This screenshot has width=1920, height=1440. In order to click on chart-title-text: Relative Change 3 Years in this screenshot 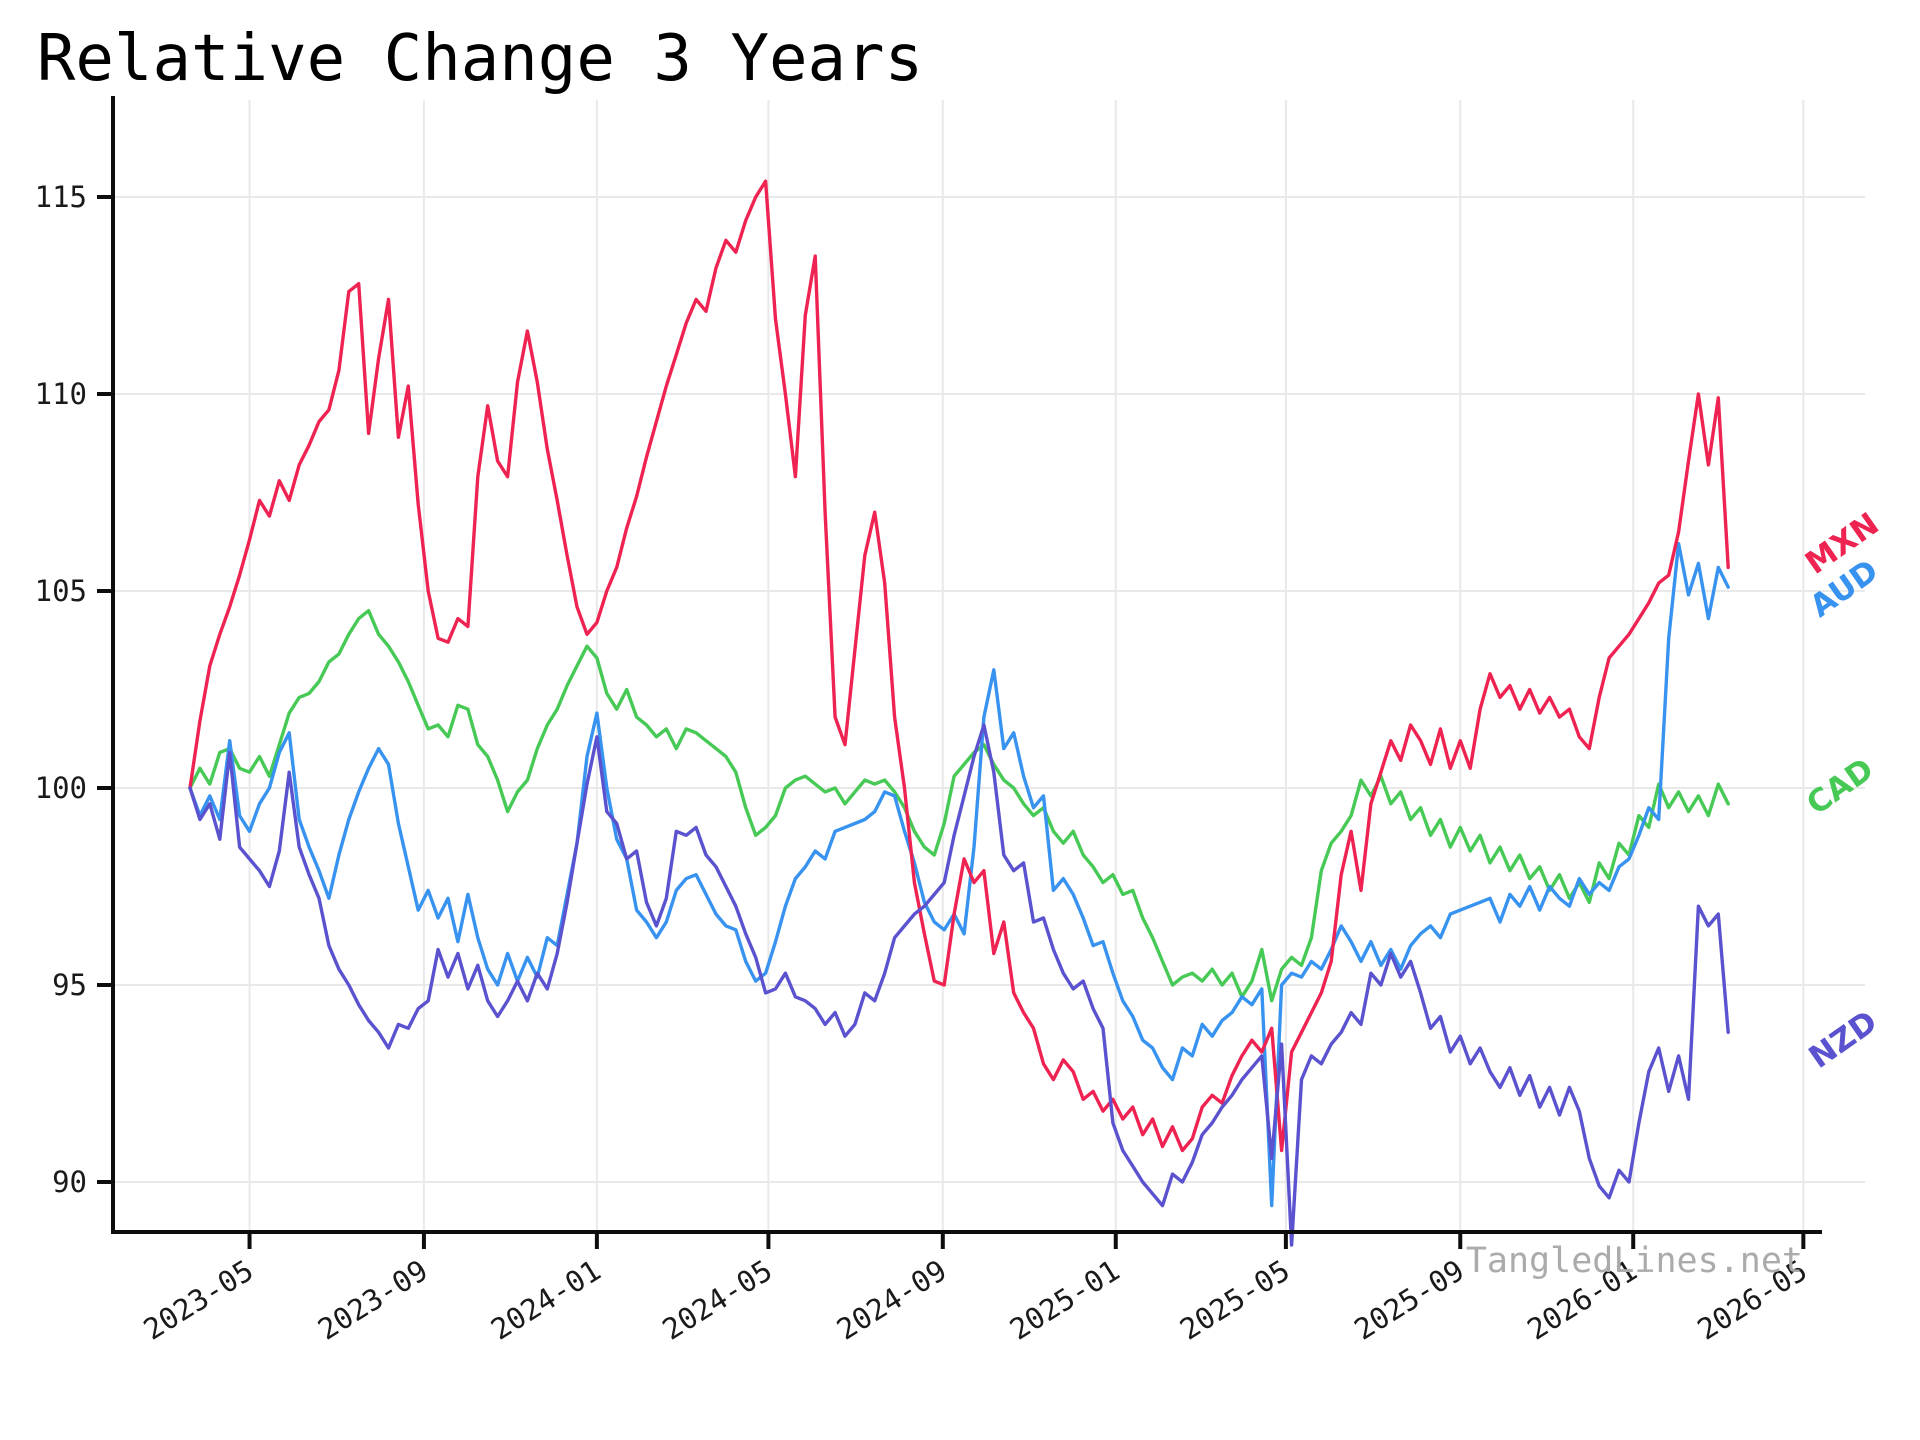, I will do `click(480, 59)`.